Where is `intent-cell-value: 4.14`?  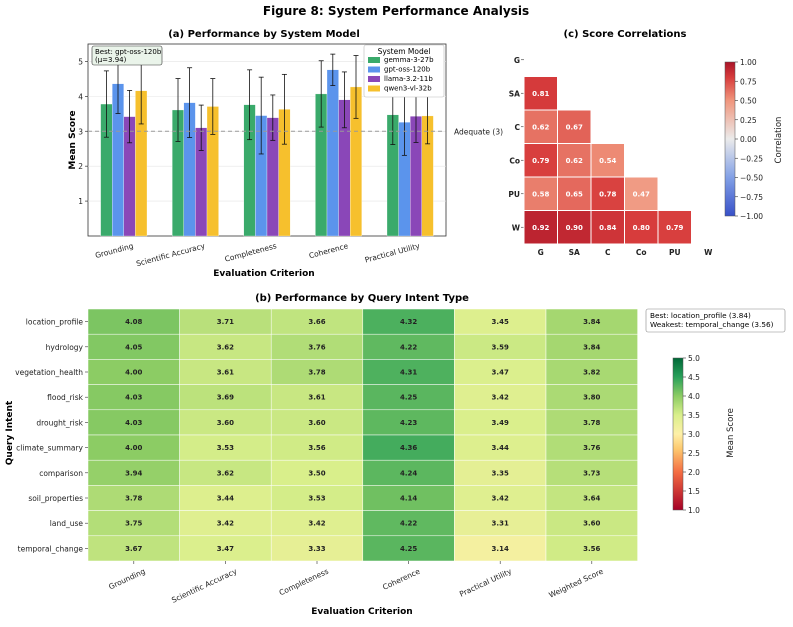 intent-cell-value: 4.14 is located at coordinates (408, 499).